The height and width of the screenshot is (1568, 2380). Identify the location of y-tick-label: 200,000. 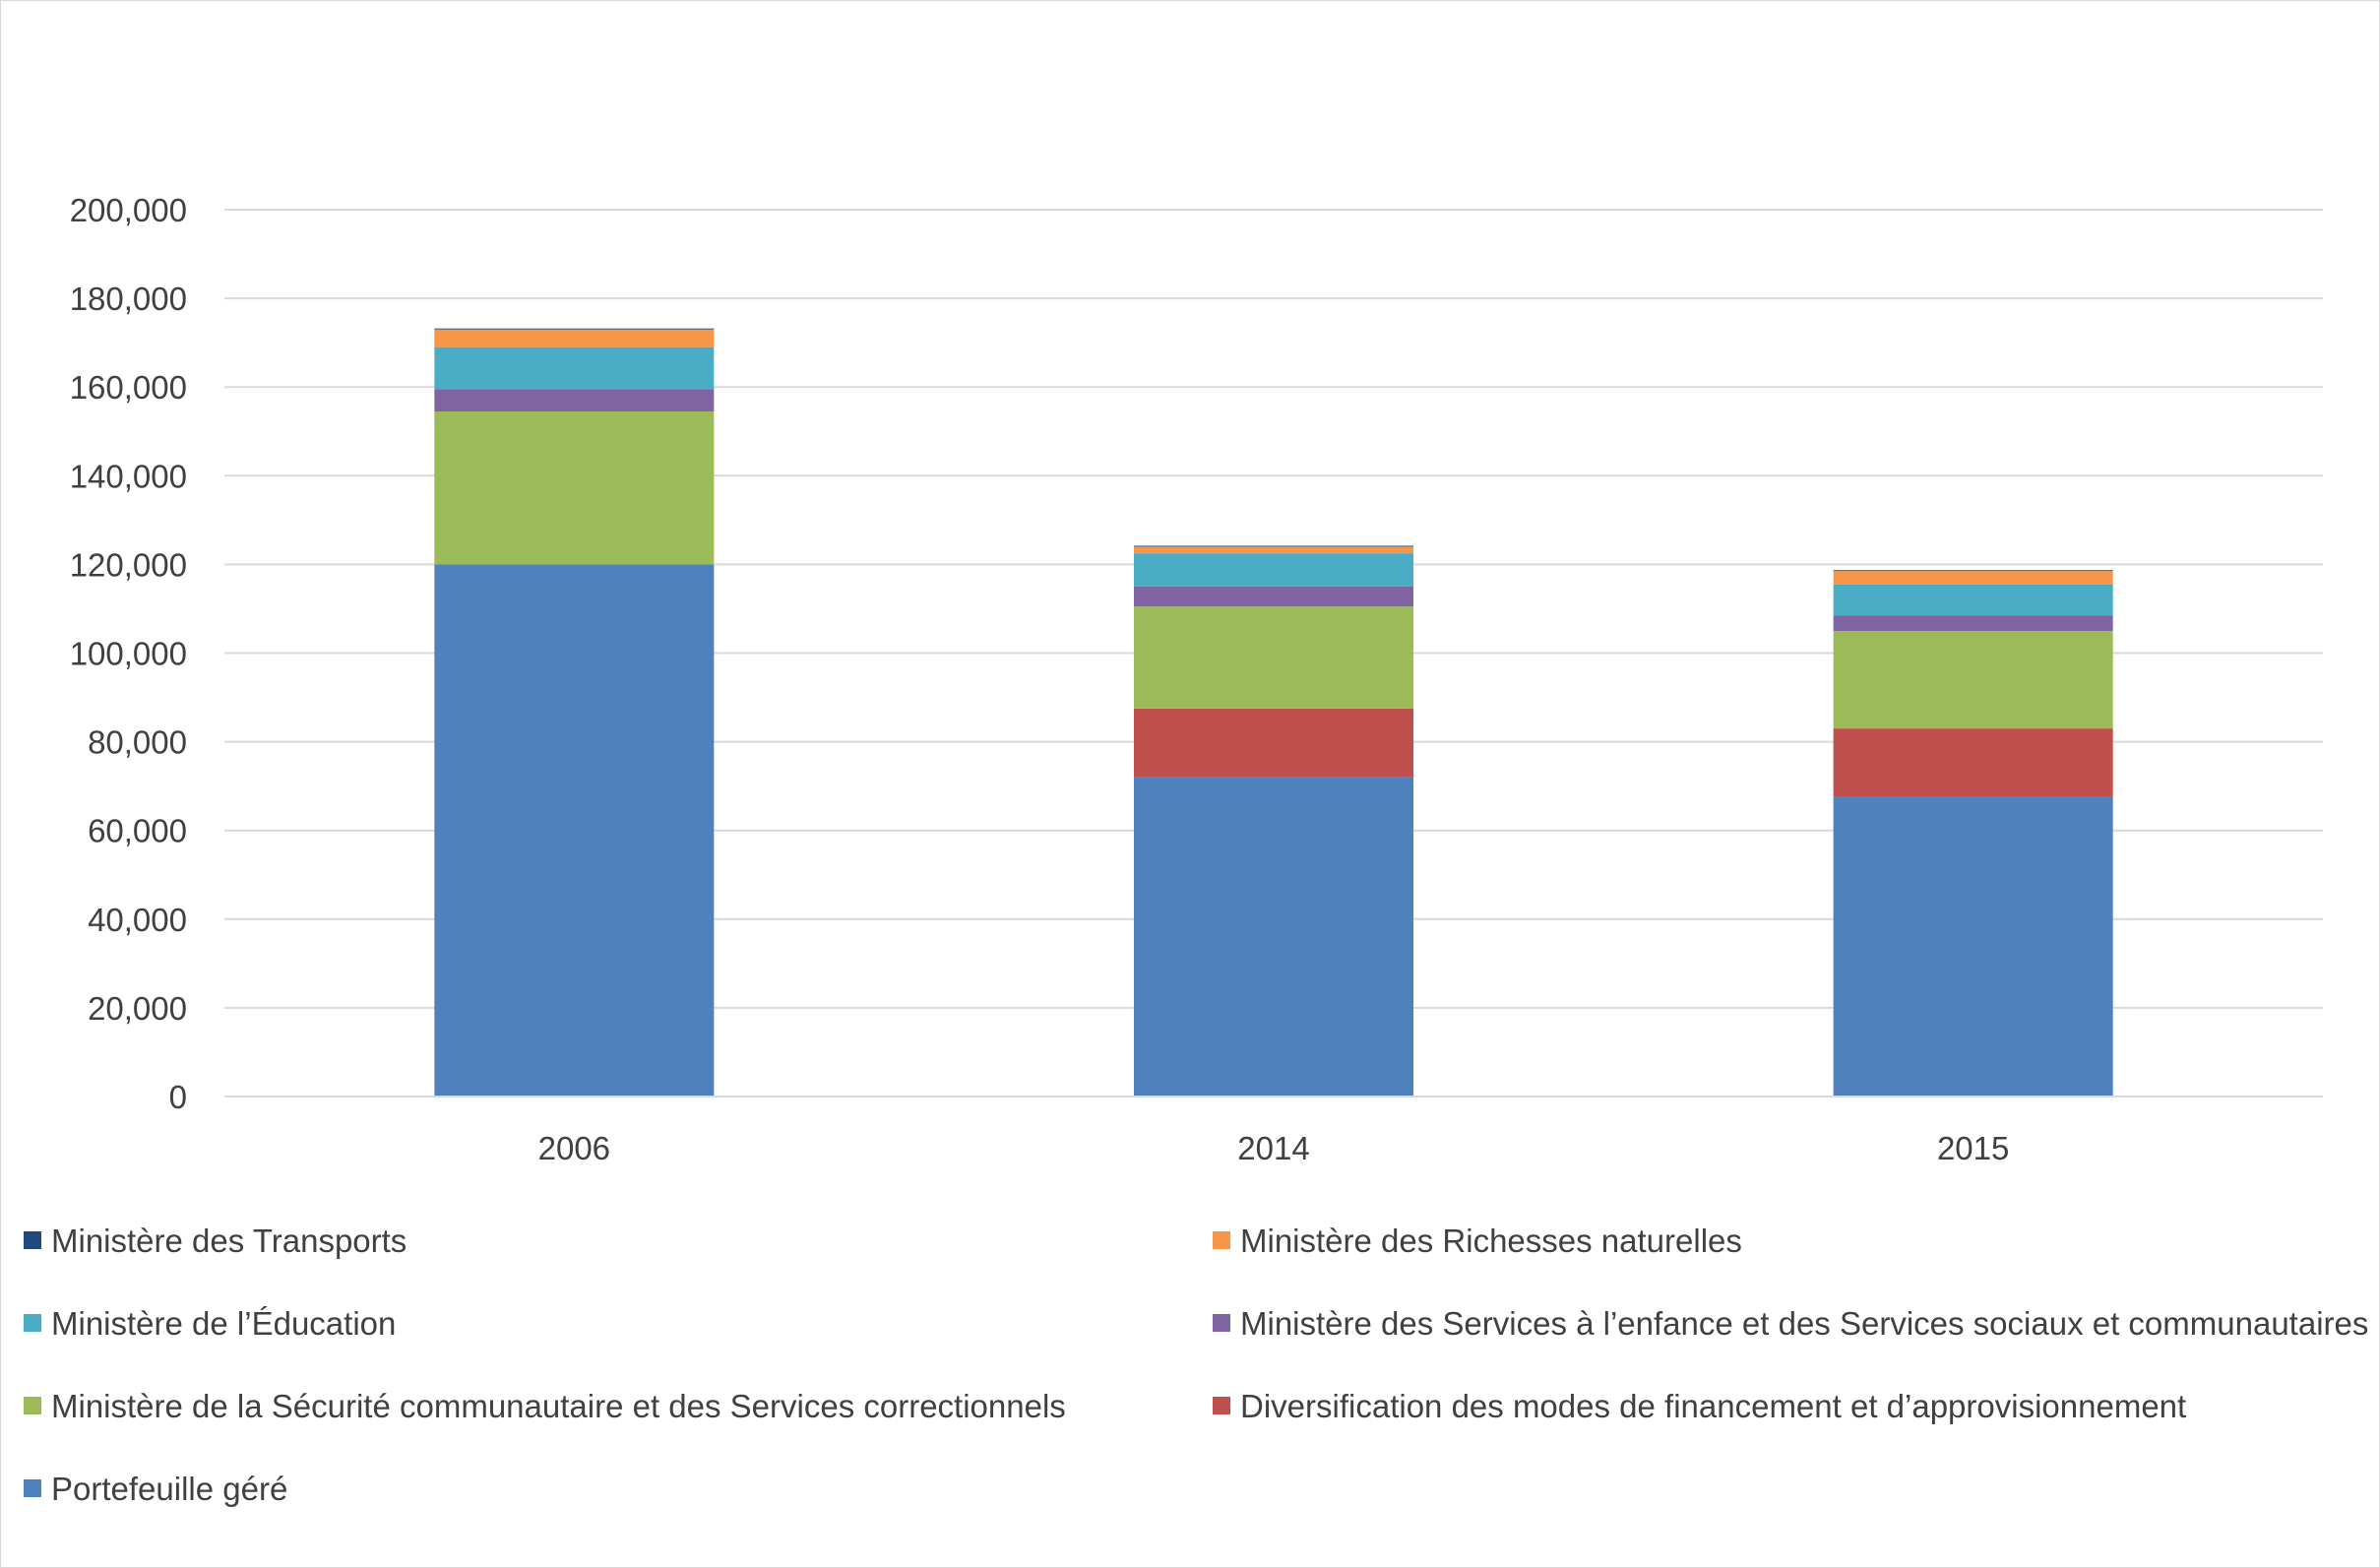
(128, 210).